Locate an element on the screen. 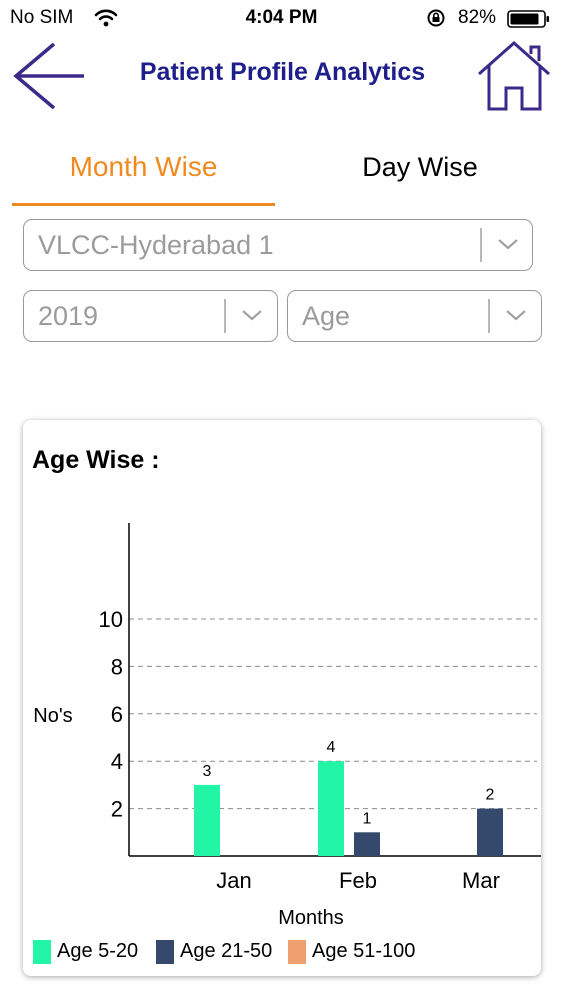  home-button is located at coordinates (514, 76).